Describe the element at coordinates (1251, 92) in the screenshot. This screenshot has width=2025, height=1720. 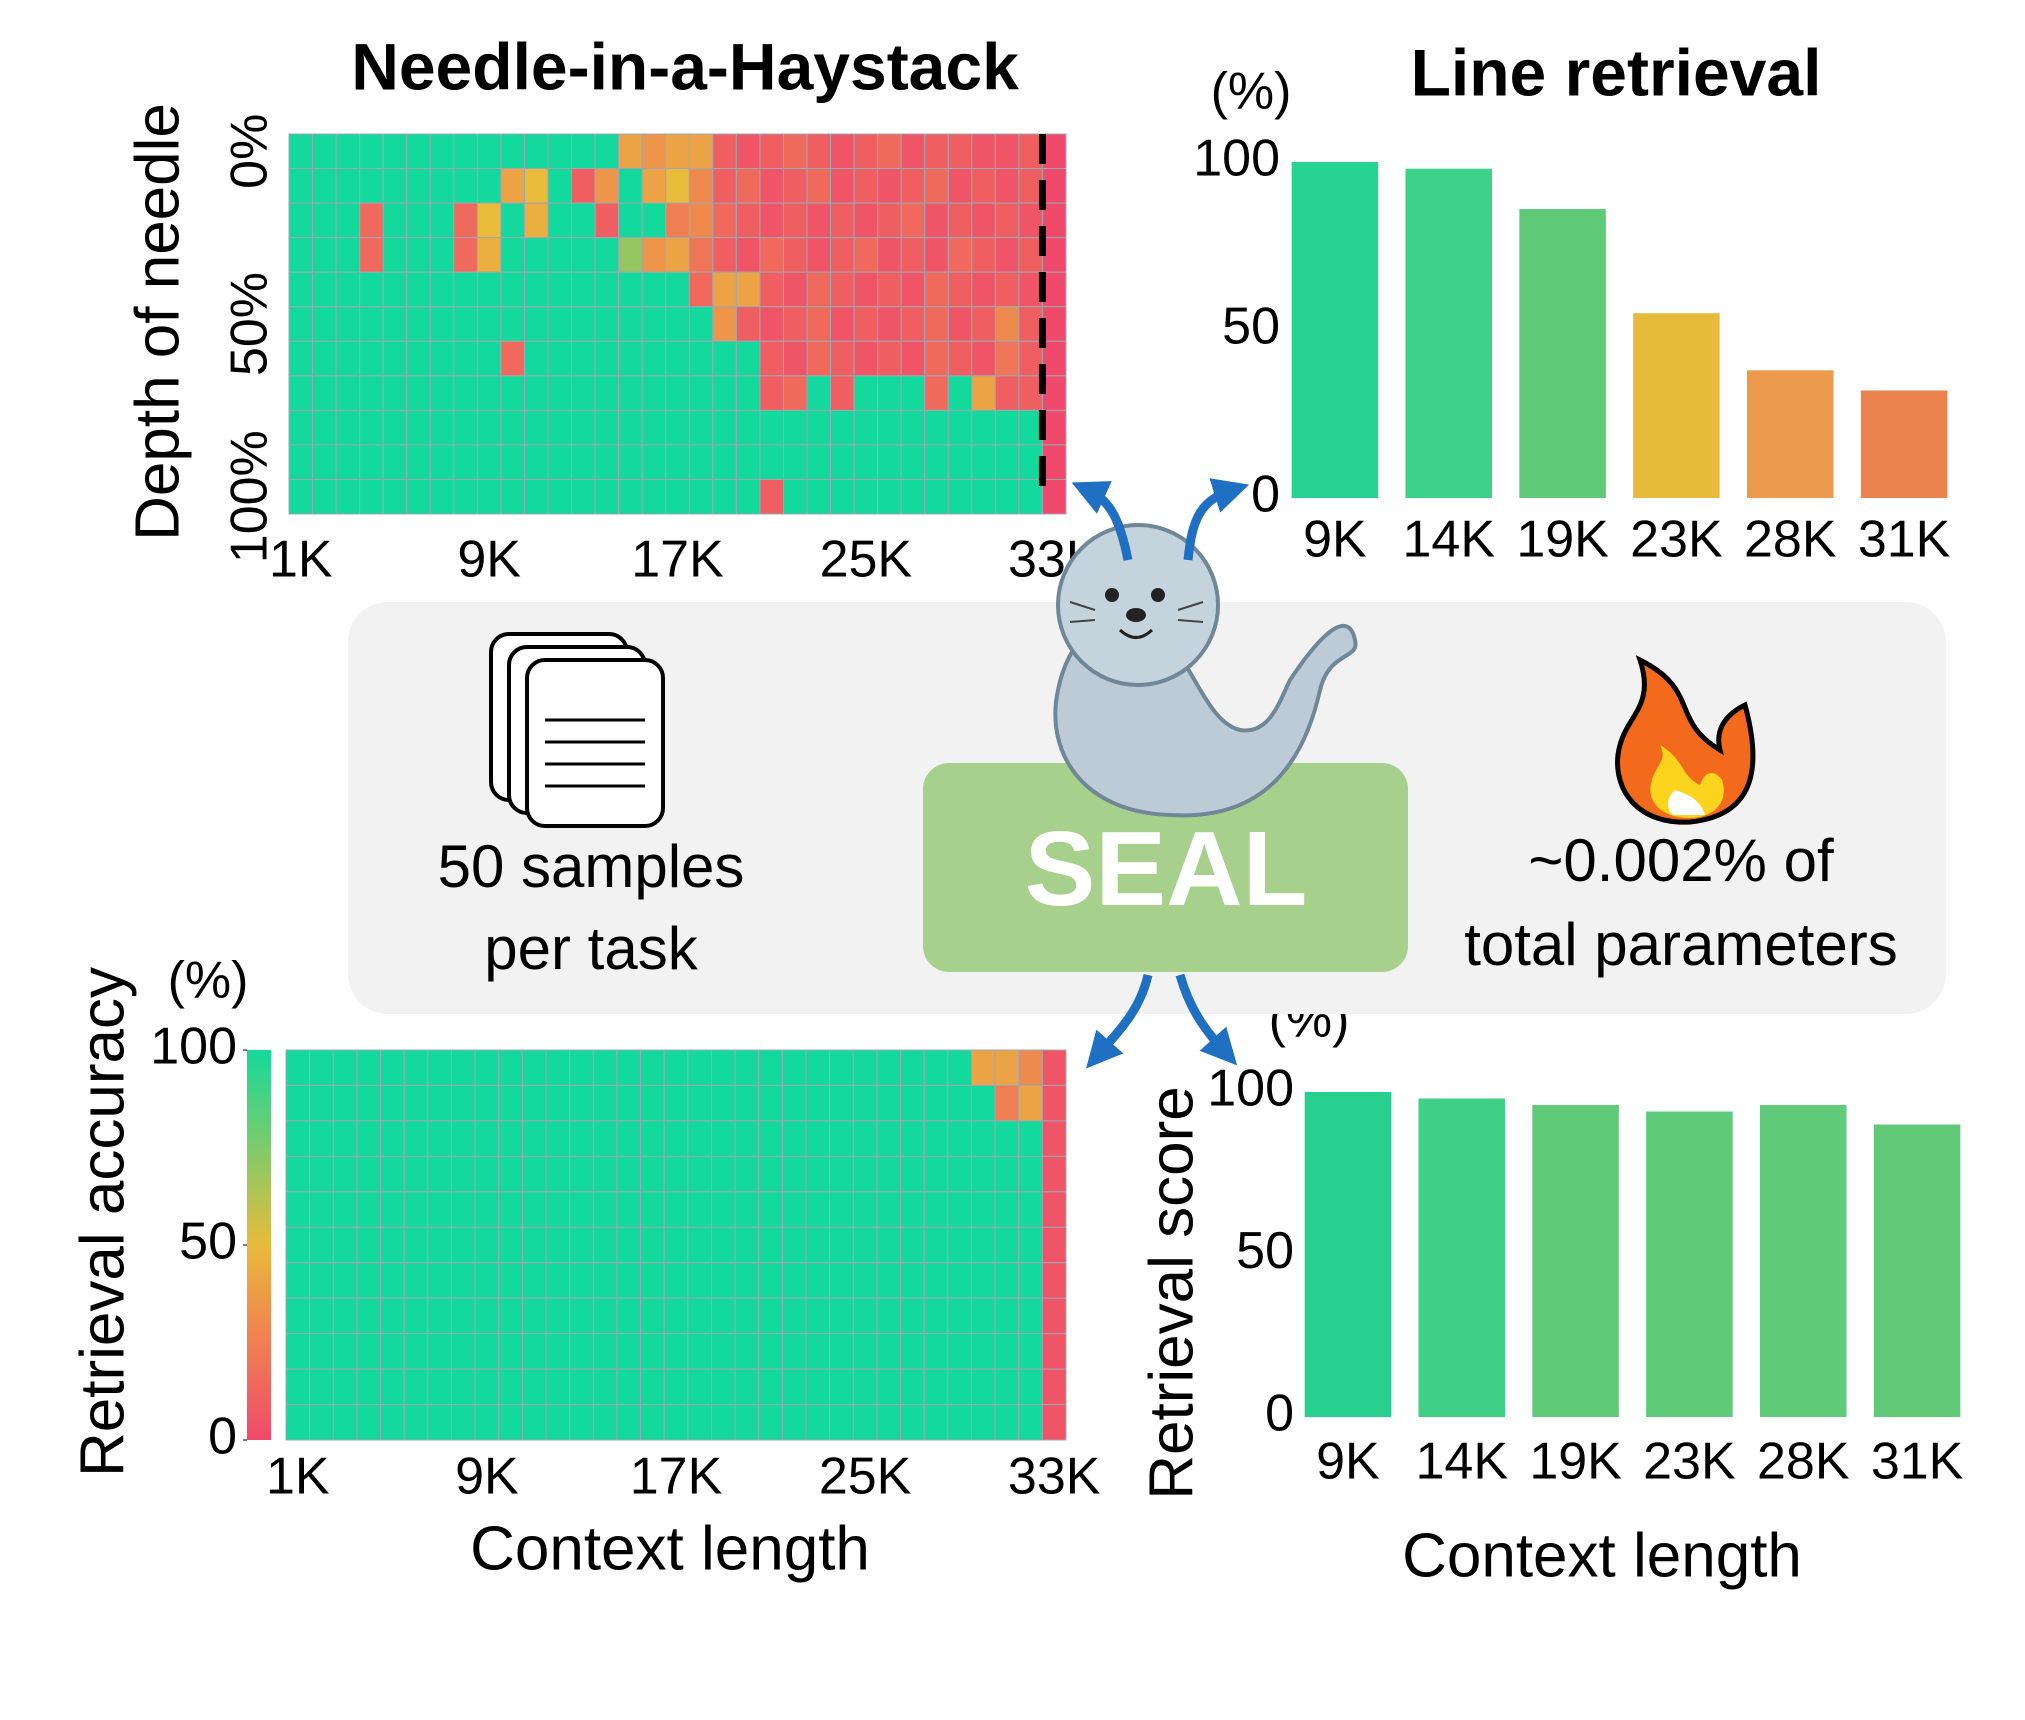
I see `y-unit: (%)` at that location.